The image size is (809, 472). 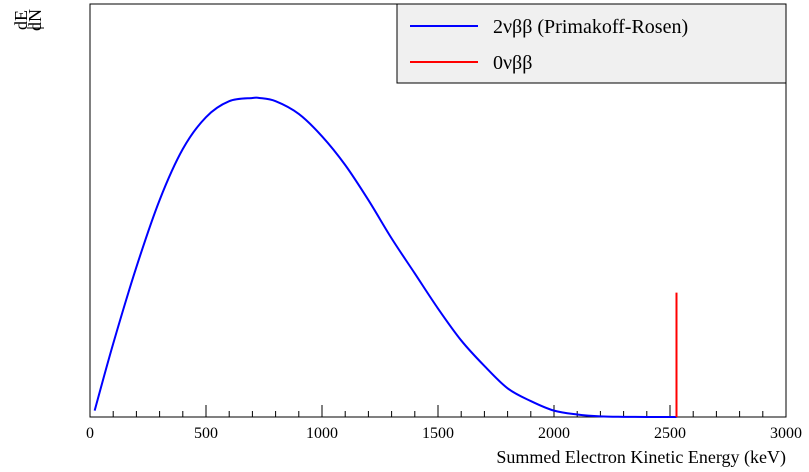 What do you see at coordinates (670, 433) in the screenshot?
I see `x-tick-label: 2500` at bounding box center [670, 433].